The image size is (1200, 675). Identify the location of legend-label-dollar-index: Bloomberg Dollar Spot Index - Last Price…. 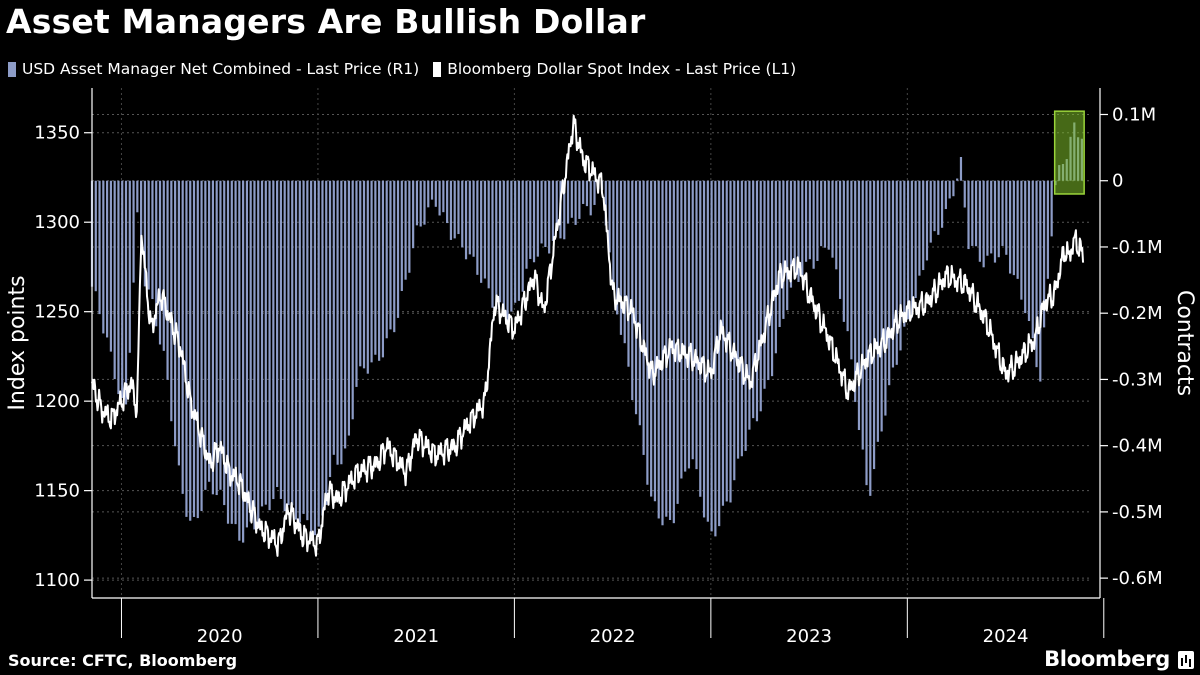
(622, 69).